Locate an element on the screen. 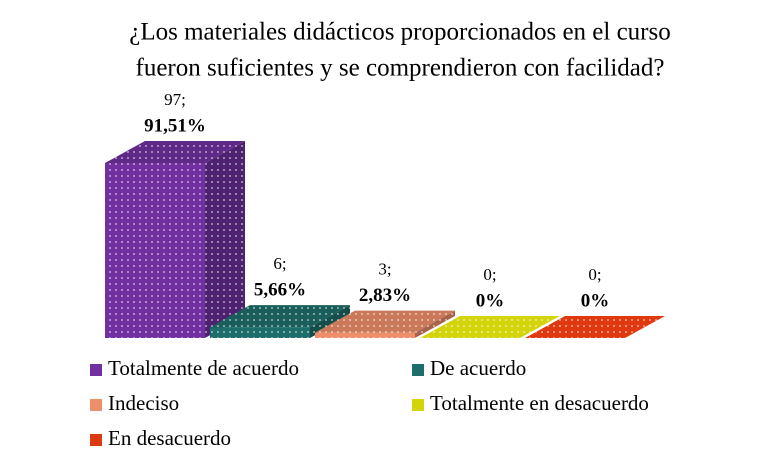  legend-label: Totalmente de acuerdo is located at coordinates (203, 368).